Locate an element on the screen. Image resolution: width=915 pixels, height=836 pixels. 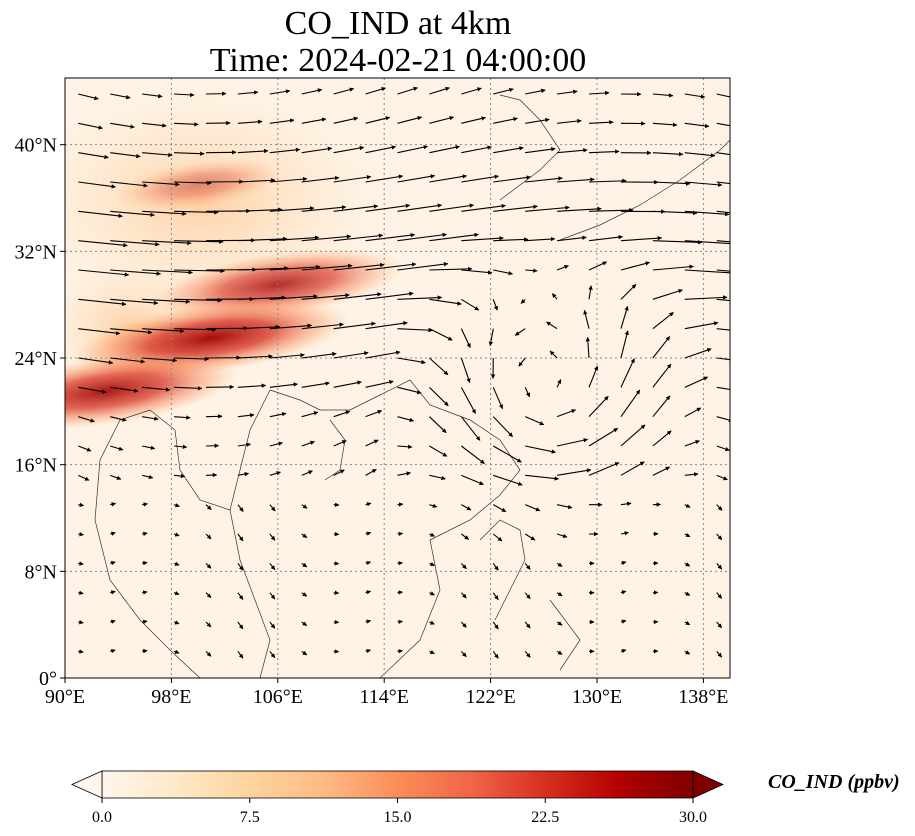
lat-tick-label: 24°N is located at coordinates (36, 359).